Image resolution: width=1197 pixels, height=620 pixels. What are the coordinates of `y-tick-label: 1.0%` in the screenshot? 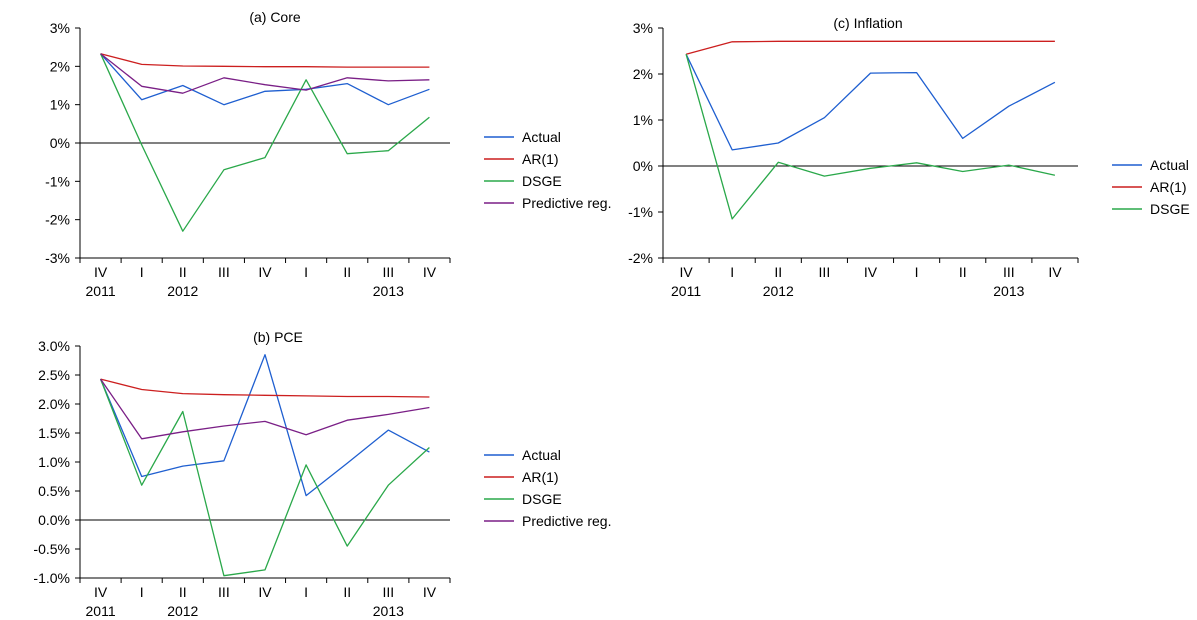 It's located at (54, 462).